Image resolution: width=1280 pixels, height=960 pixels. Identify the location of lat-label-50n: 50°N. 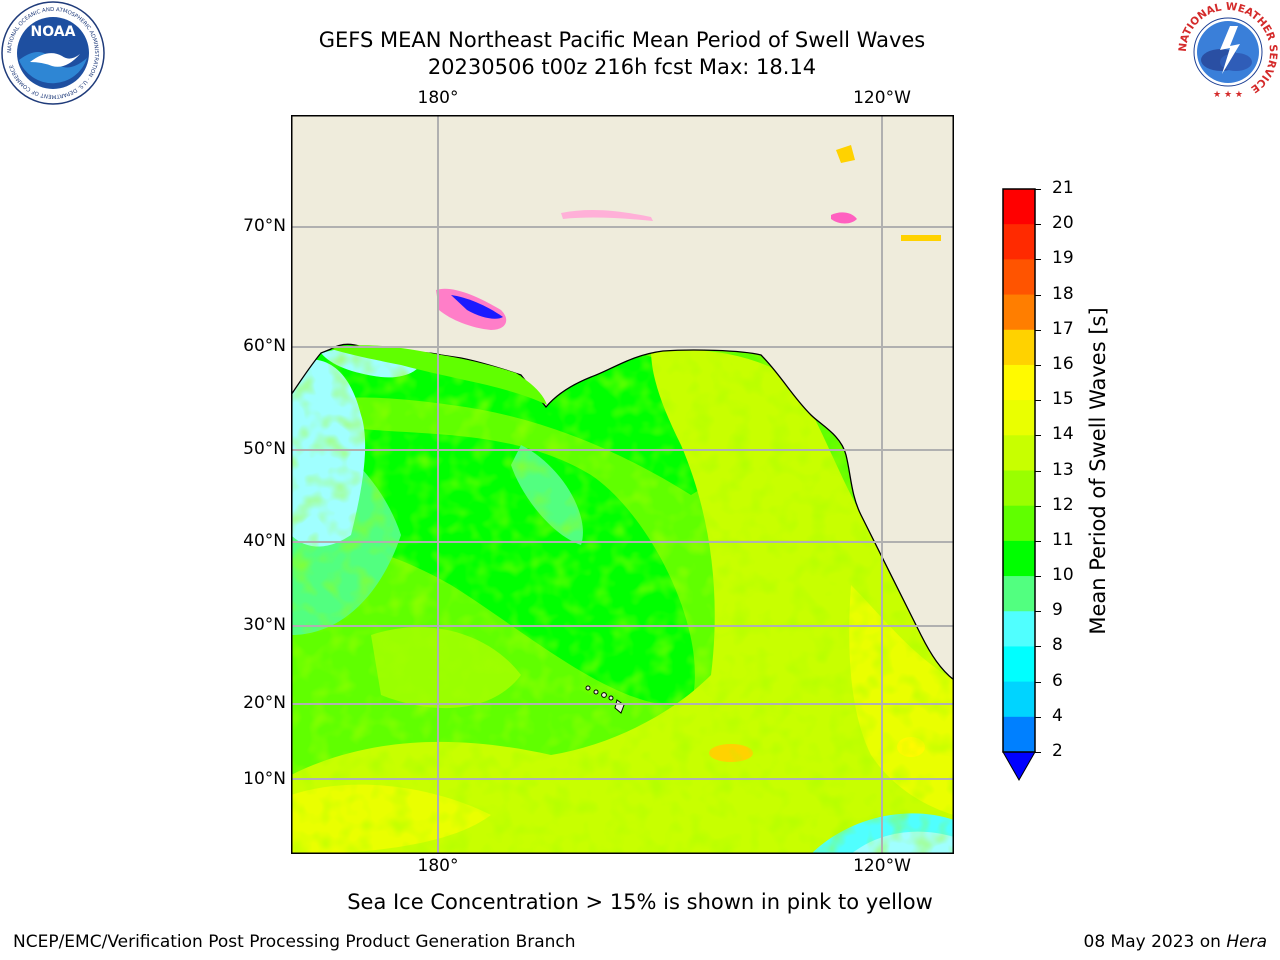
(264, 449).